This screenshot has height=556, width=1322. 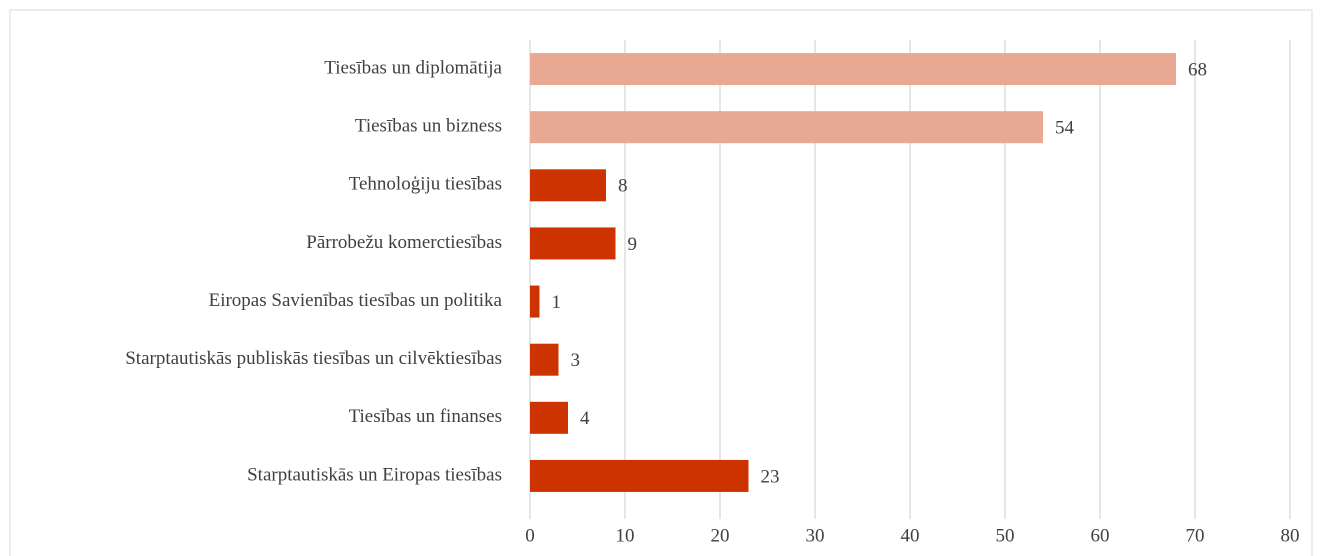 What do you see at coordinates (1290, 535) in the screenshot?
I see `x-tick-label: 80` at bounding box center [1290, 535].